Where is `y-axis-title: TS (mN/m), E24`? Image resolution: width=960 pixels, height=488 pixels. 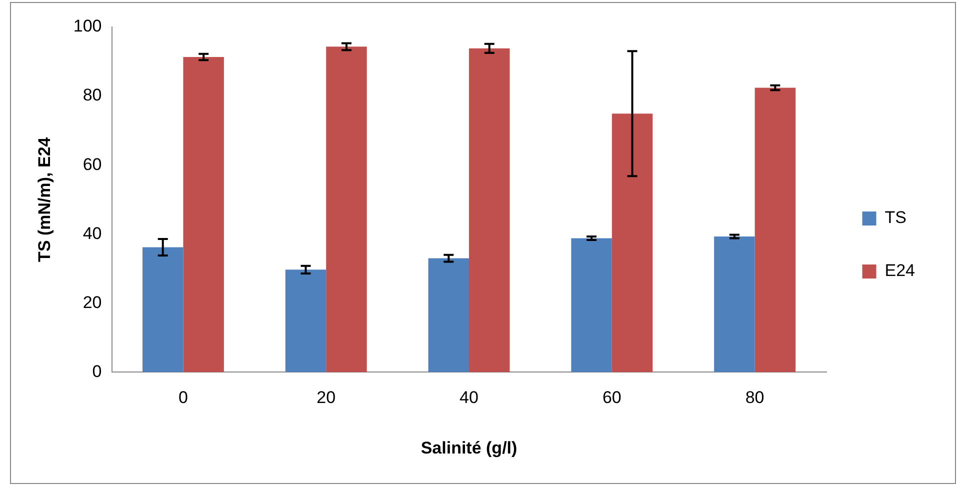 y-axis-title: TS (mN/m), E24 is located at coordinates (44, 199).